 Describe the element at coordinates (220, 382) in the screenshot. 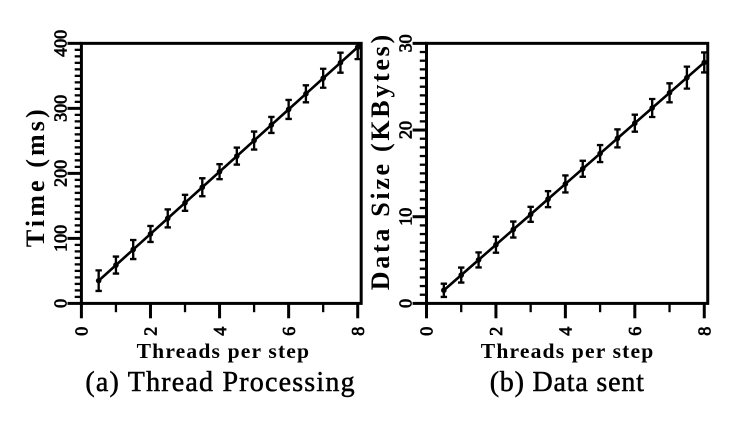

I see `svg-text: (a) Thread Processing` at that location.